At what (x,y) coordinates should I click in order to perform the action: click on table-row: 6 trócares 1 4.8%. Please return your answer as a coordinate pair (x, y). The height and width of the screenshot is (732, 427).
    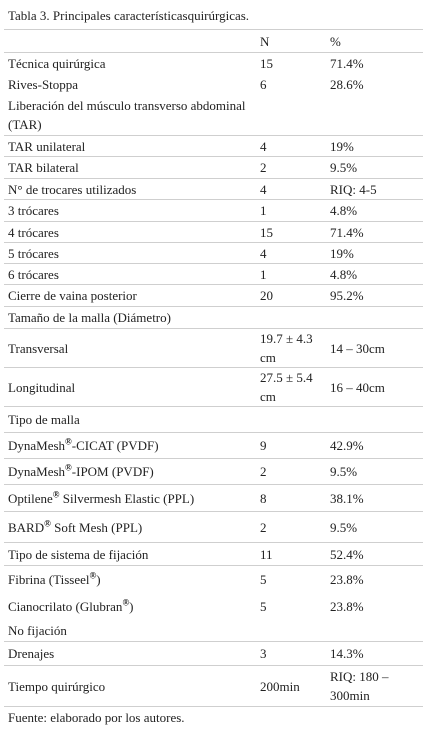
    Looking at the image, I should click on (213, 274).